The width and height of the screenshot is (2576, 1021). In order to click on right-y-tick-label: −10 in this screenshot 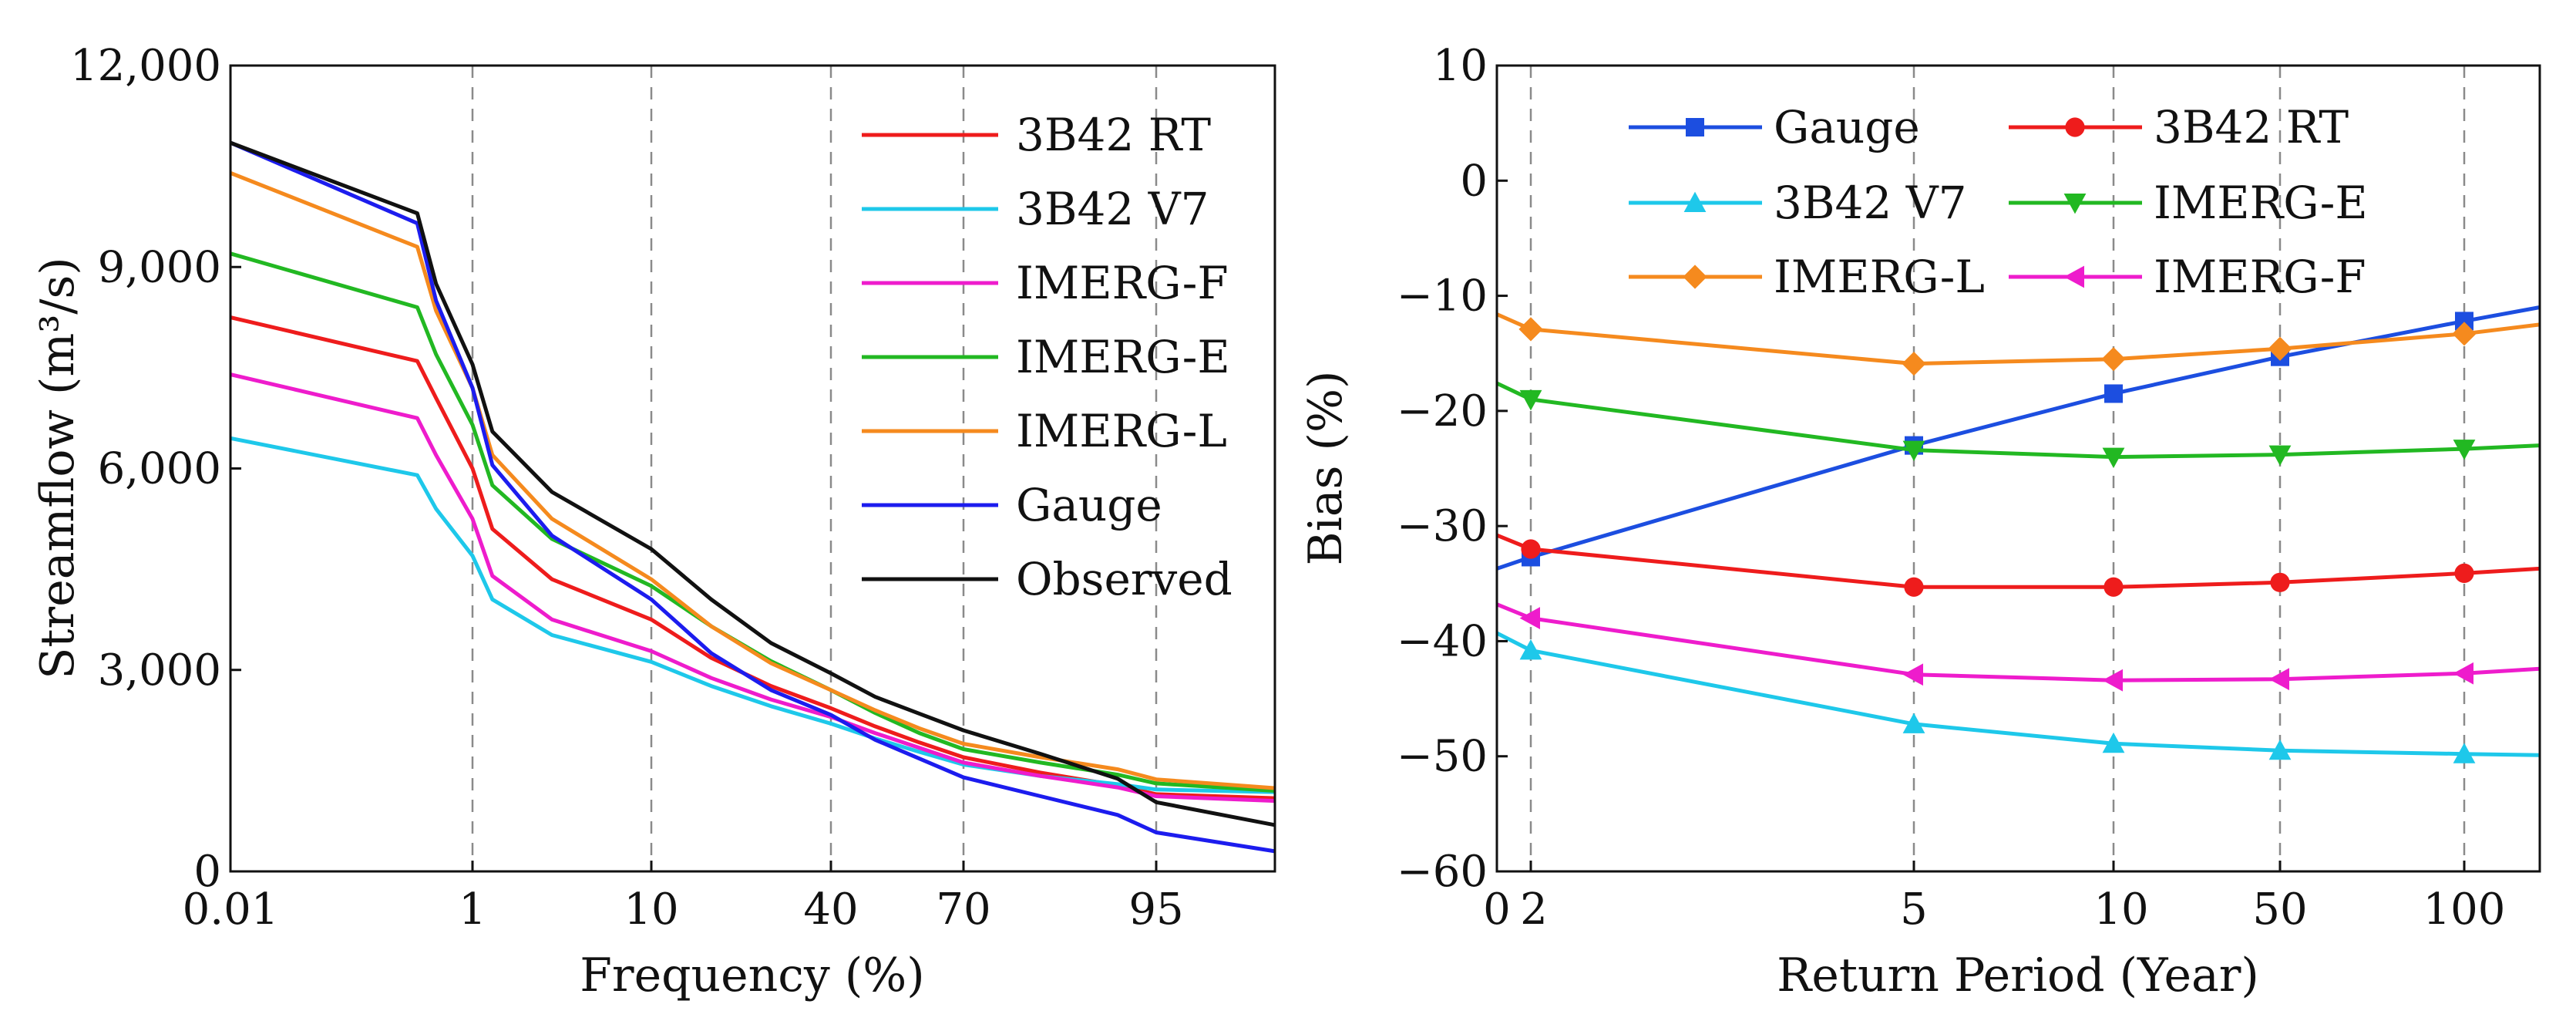, I will do `click(1442, 296)`.